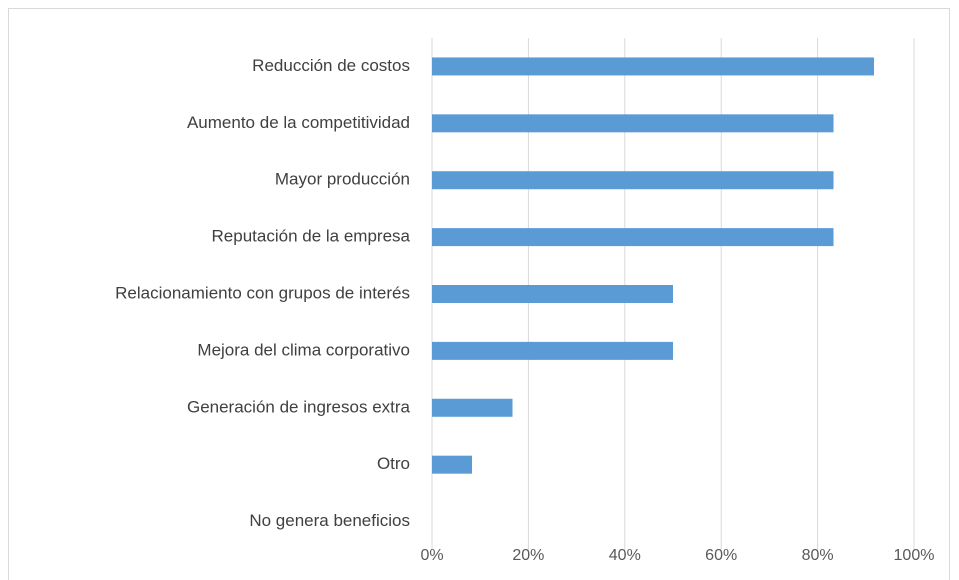 The width and height of the screenshot is (959, 580). What do you see at coordinates (528, 555) in the screenshot?
I see `x-tick-label: 20%` at bounding box center [528, 555].